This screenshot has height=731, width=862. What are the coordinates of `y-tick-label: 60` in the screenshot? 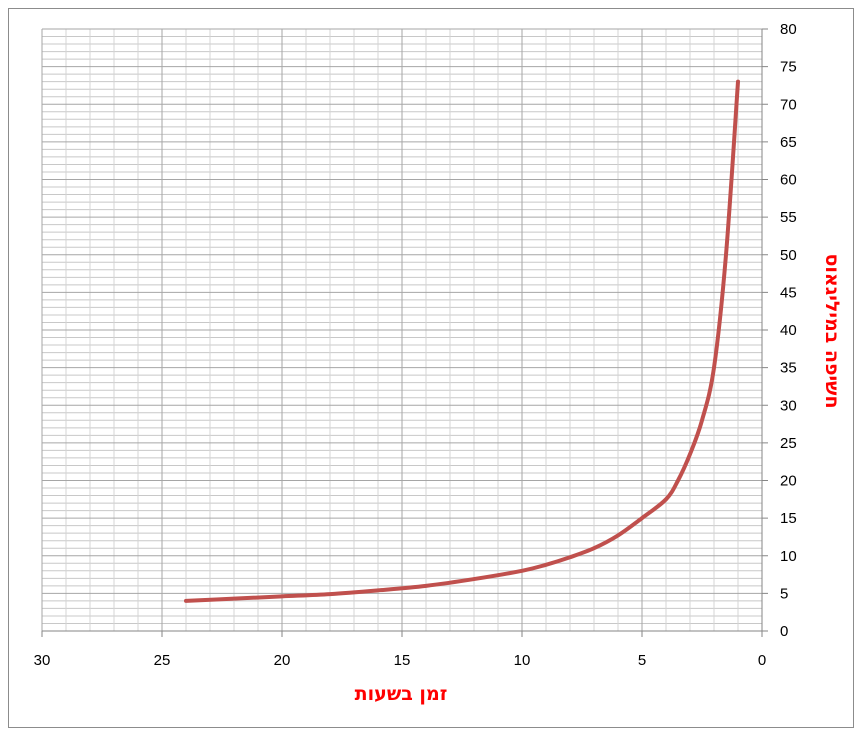 It's located at (788, 180).